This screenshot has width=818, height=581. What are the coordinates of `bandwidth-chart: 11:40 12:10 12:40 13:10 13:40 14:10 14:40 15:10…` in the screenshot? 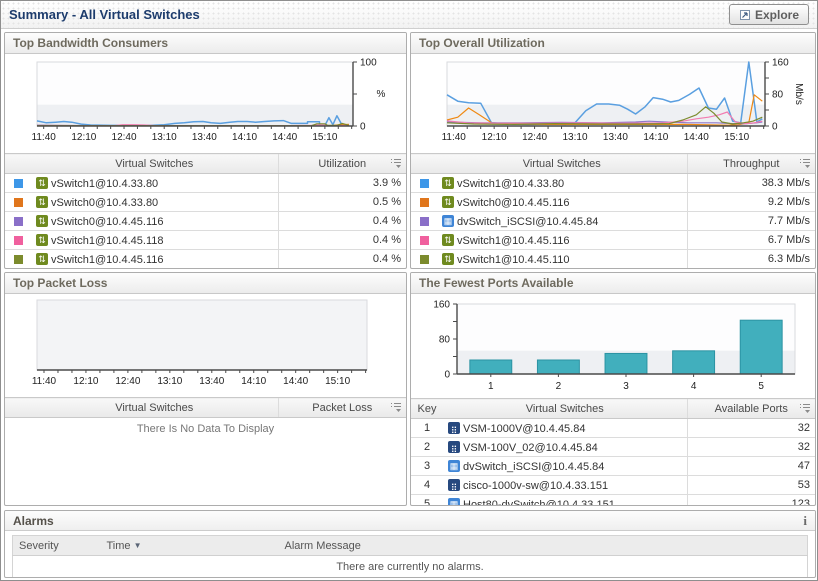 It's located at (205, 103).